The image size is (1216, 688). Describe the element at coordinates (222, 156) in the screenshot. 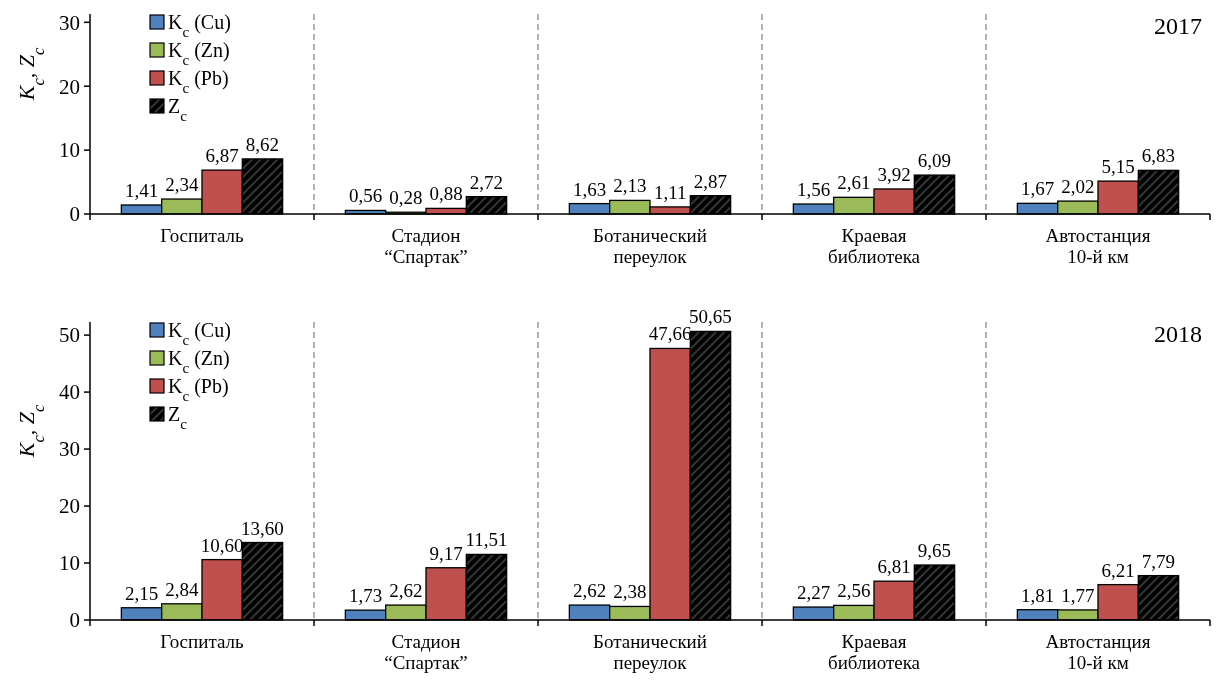

I see `data-label: 6,87` at that location.